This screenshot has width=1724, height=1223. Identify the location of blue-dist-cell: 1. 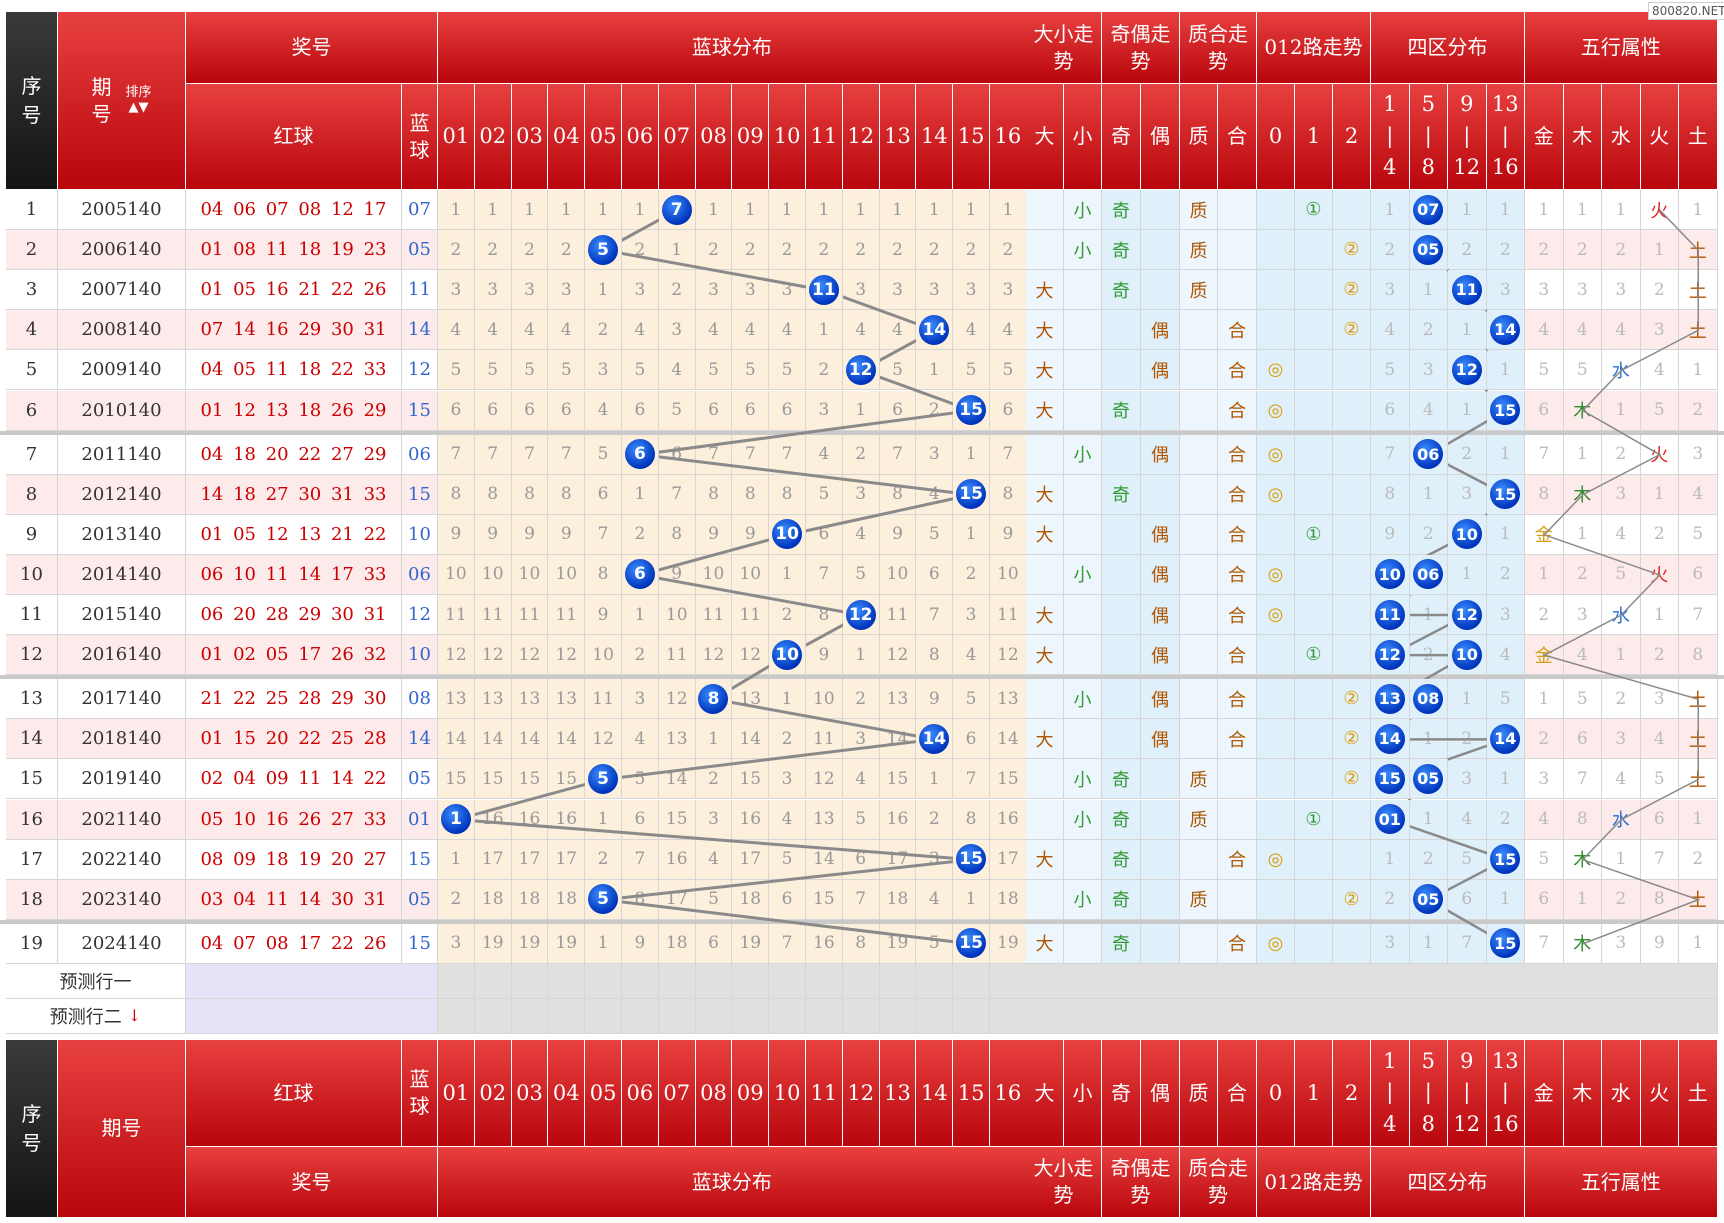
(751, 210).